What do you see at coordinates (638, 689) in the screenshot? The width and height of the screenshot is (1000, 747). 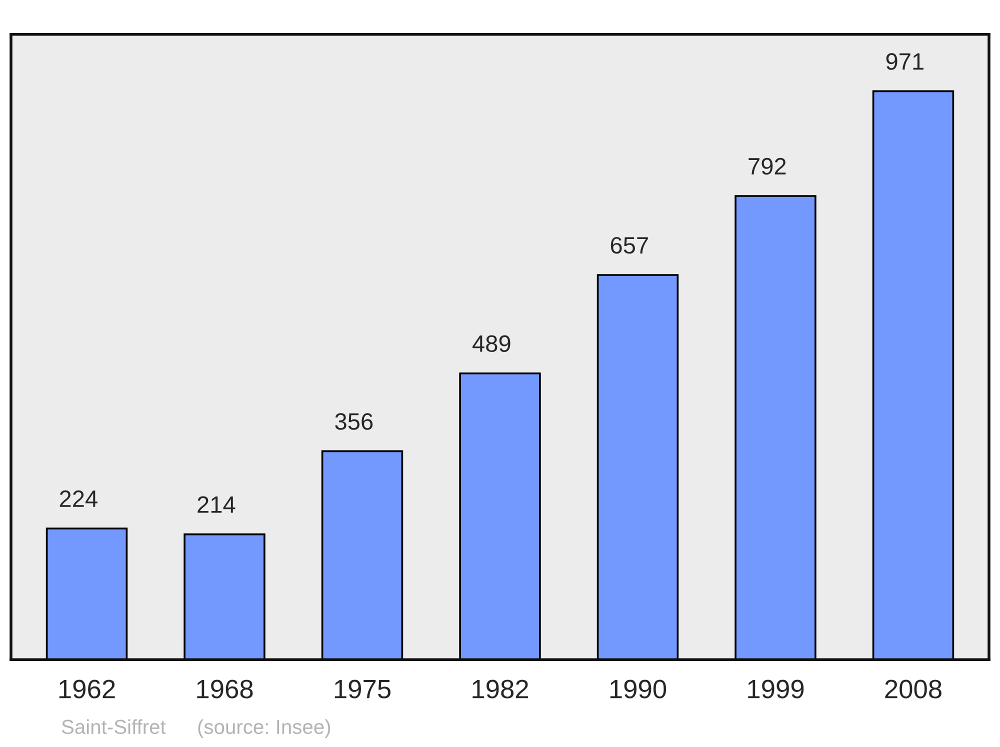 I see `x-tick-label: 1990` at bounding box center [638, 689].